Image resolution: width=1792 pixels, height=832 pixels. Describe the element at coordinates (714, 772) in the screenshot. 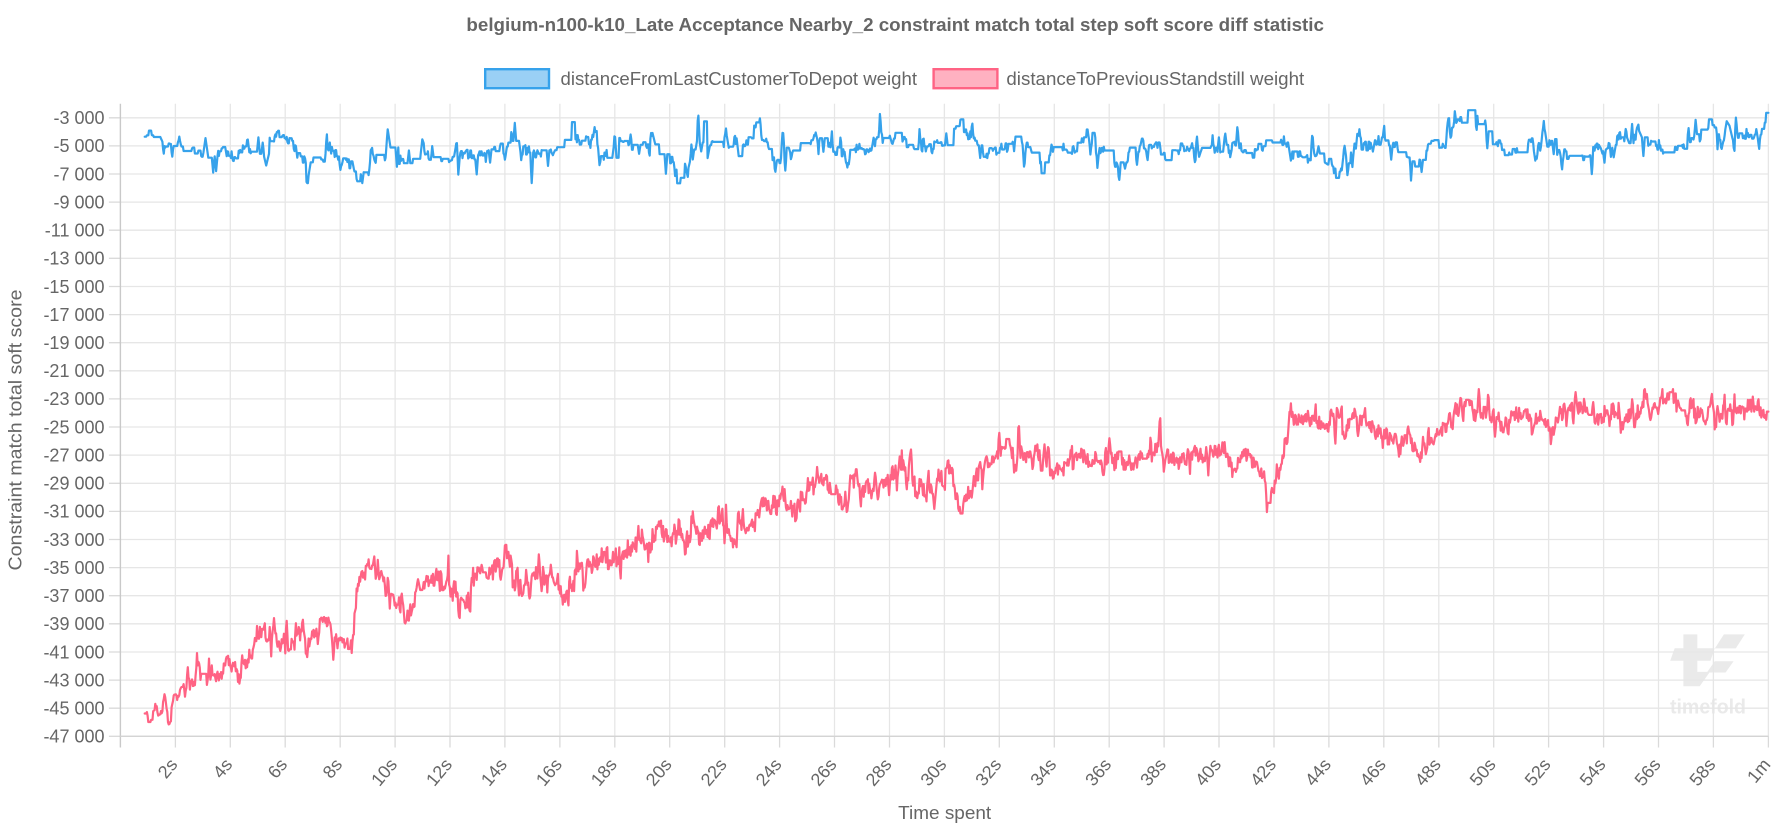

I see `svg-text: 22s` at that location.